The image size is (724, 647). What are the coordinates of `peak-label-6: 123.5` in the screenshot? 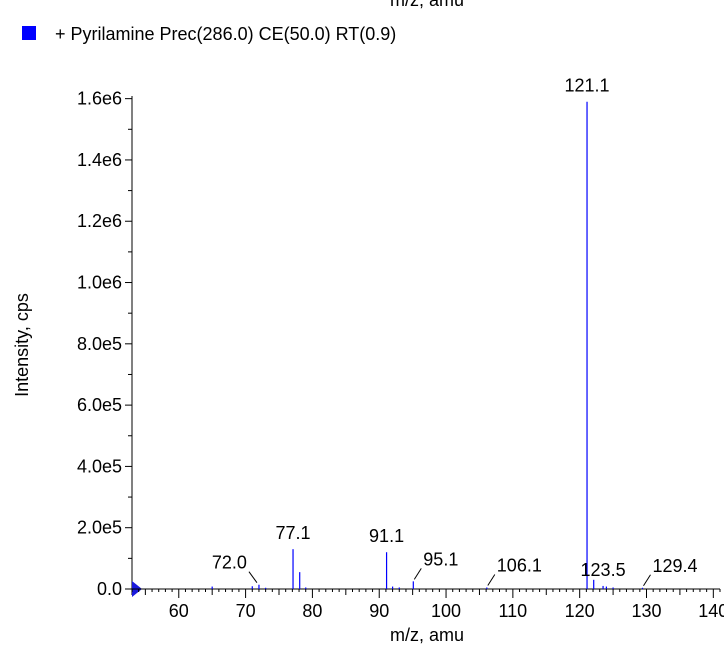 It's located at (603, 570).